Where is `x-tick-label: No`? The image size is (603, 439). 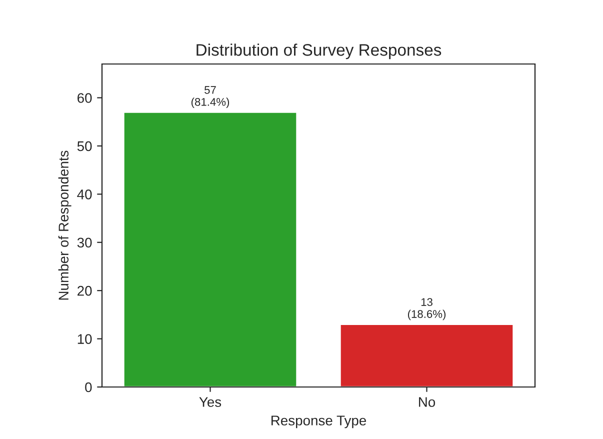 x-tick-label: No is located at coordinates (427, 402).